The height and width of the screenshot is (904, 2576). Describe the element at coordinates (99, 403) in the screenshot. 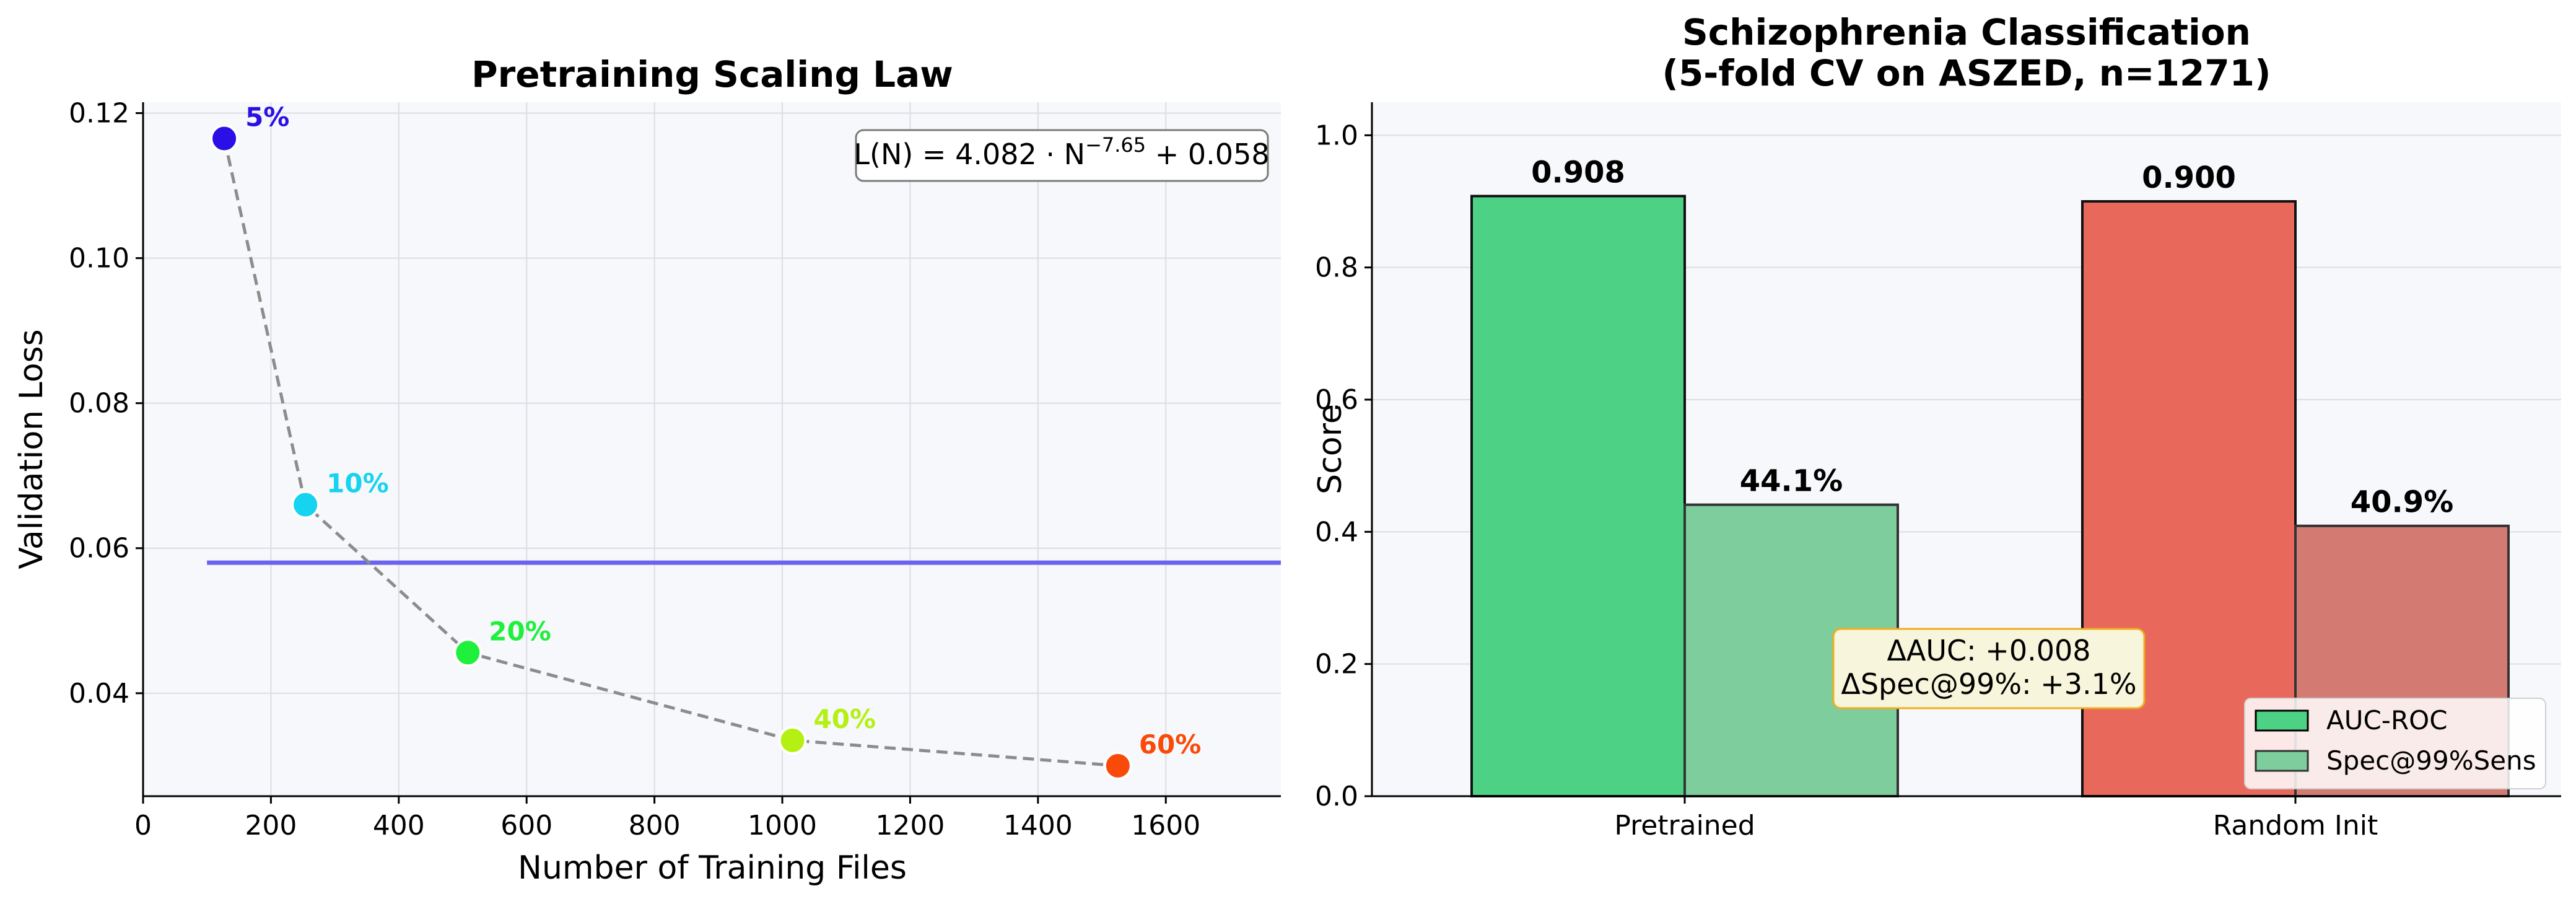

I see `y-tick-label: 0.08` at that location.